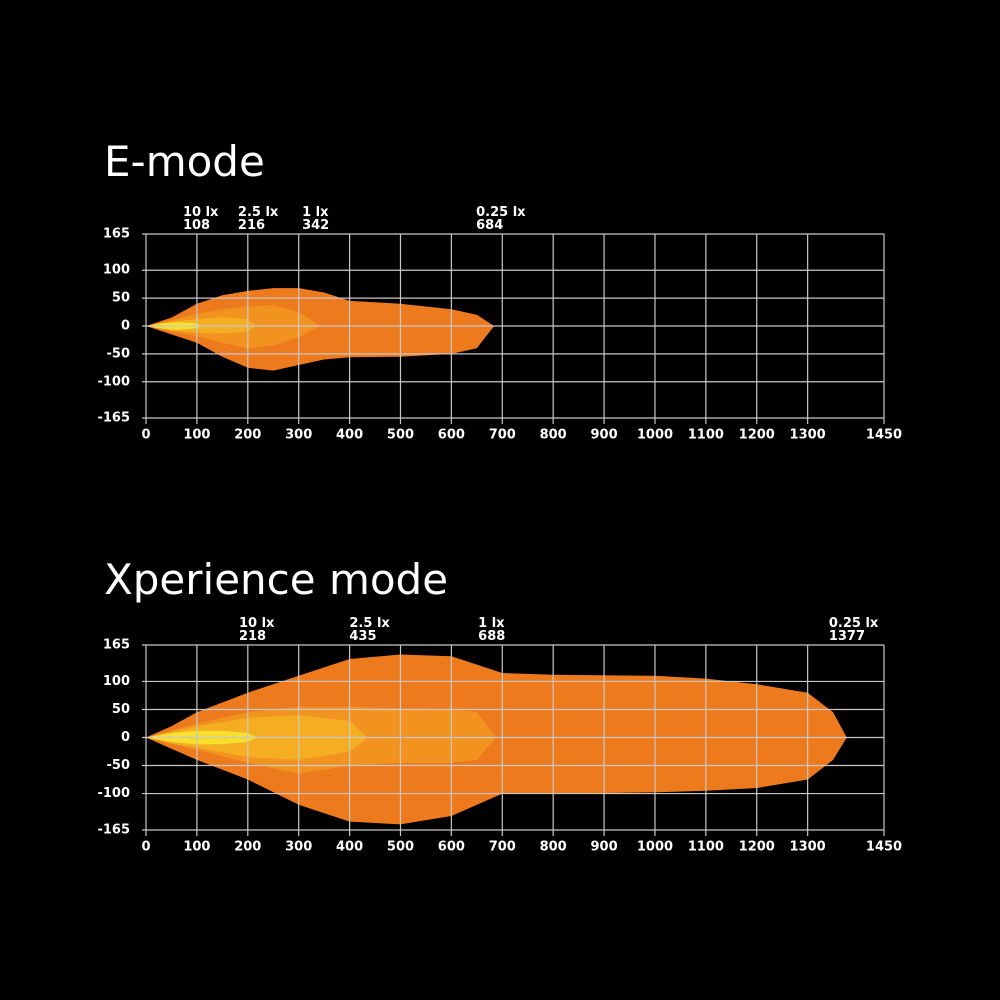 Image resolution: width=1000 pixels, height=1000 pixels. I want to click on isolux-distance: 218, so click(252, 636).